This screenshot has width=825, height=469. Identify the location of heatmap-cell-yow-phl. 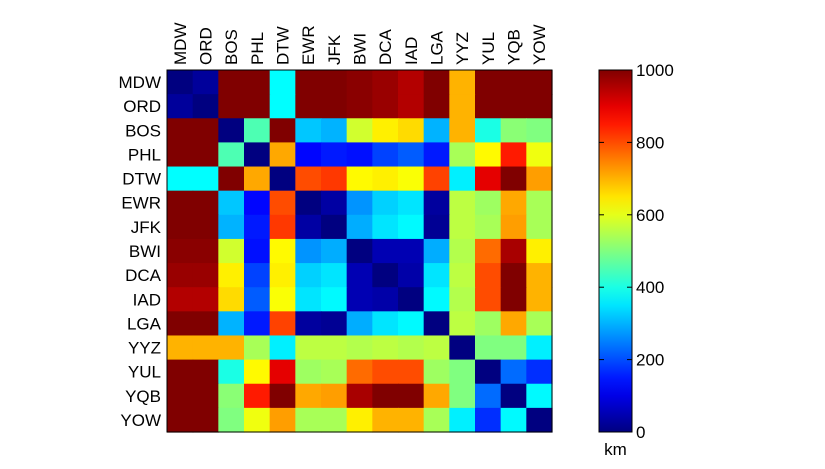
(257, 420).